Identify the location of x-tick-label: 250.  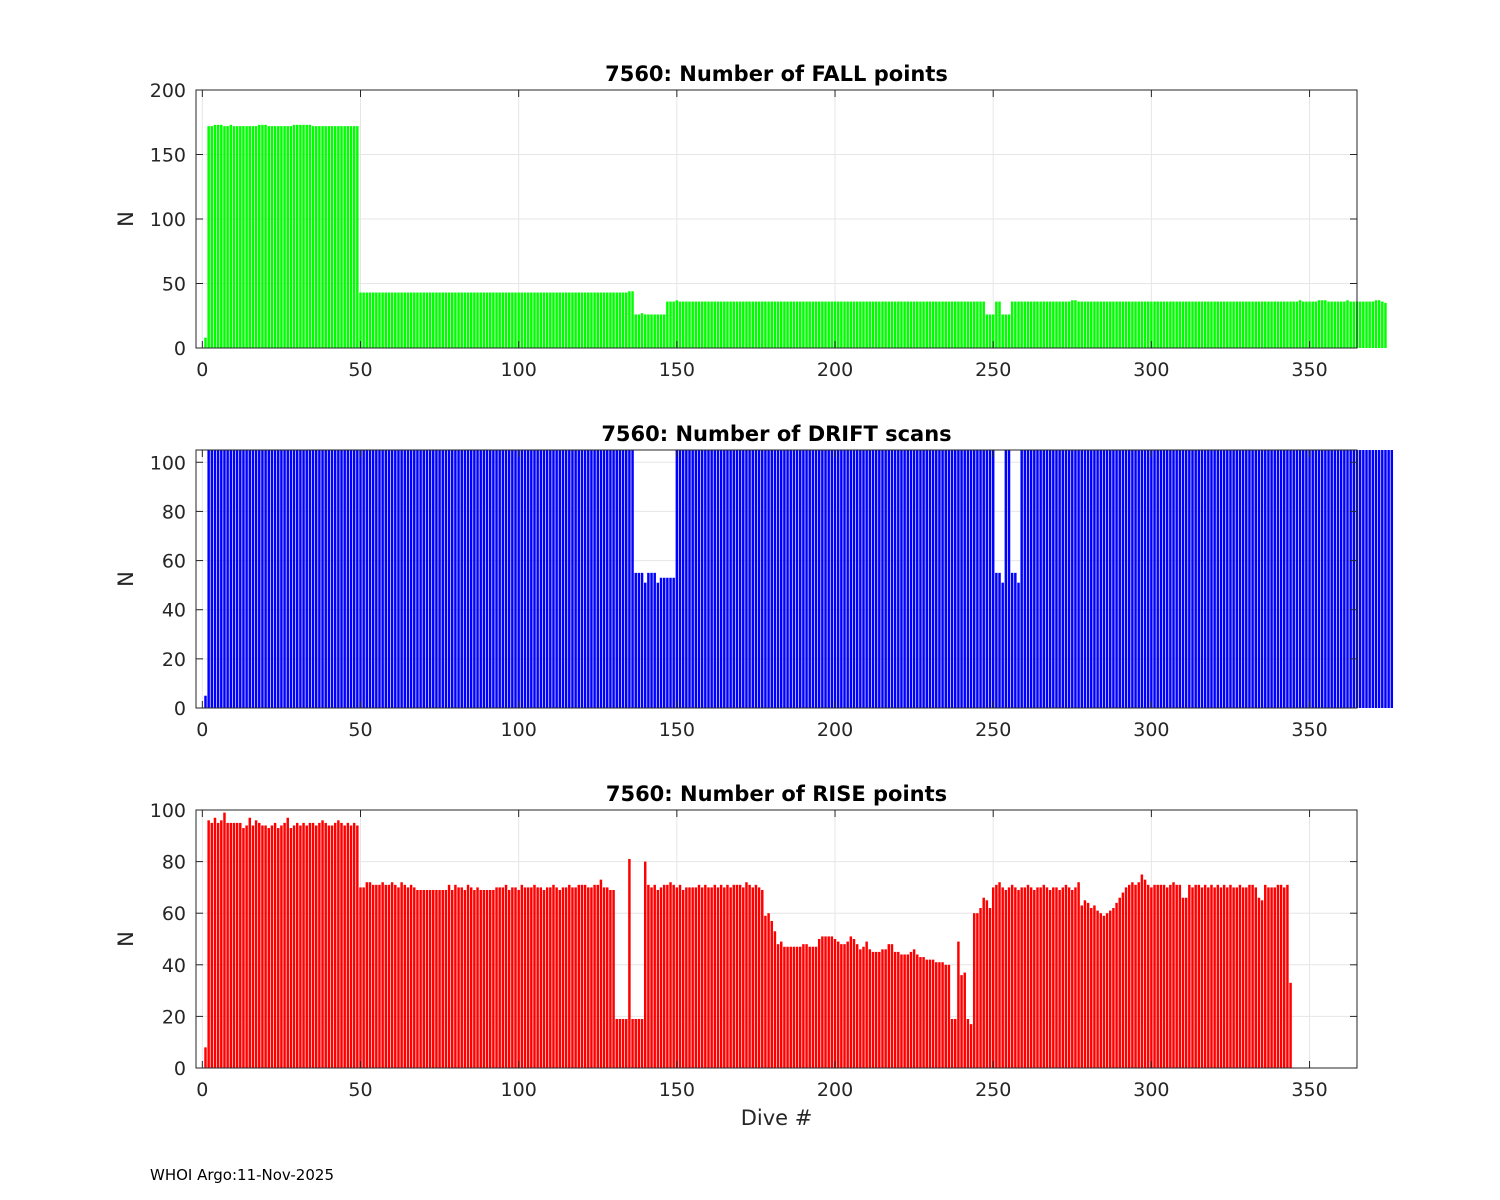
(993, 1090).